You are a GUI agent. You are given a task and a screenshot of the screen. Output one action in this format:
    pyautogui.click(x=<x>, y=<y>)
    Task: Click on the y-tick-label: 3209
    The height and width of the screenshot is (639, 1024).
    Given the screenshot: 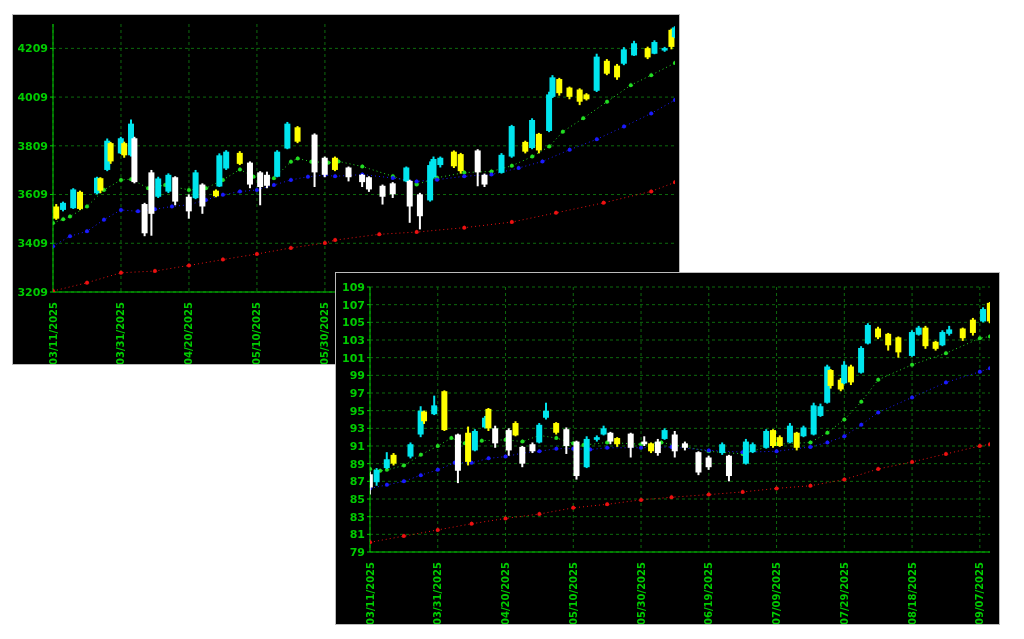 What is the action you would take?
    pyautogui.click(x=32, y=292)
    